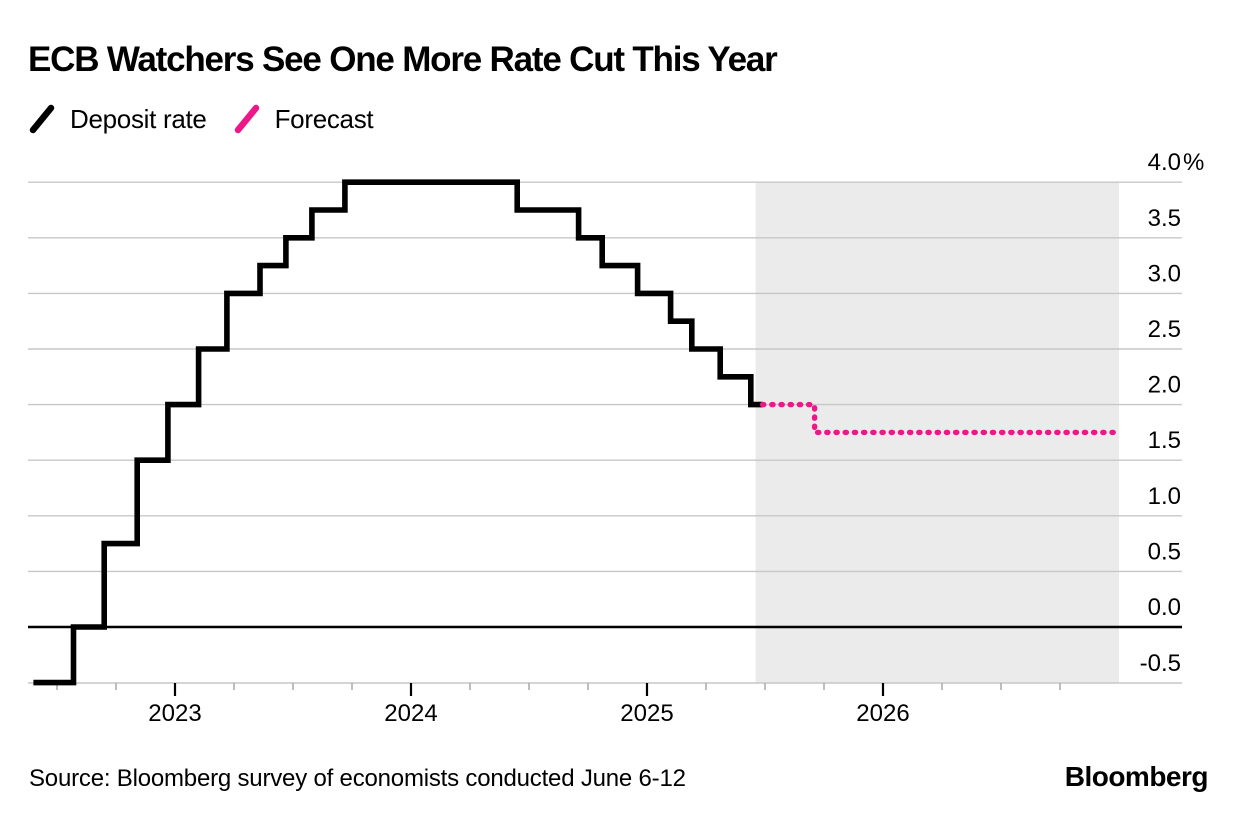 The image size is (1237, 826). What do you see at coordinates (1164, 440) in the screenshot?
I see `y-axis-label: 1.5` at bounding box center [1164, 440].